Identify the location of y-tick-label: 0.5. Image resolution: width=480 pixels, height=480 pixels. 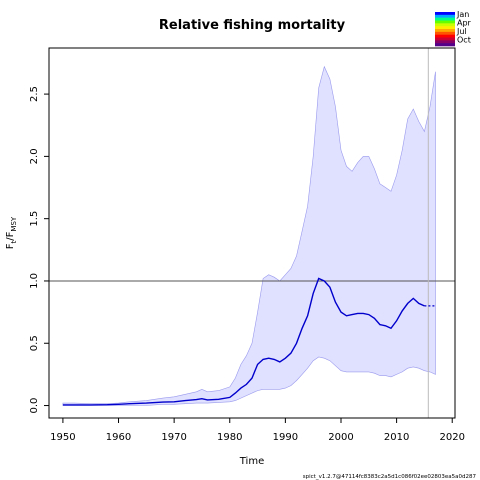
(34, 343).